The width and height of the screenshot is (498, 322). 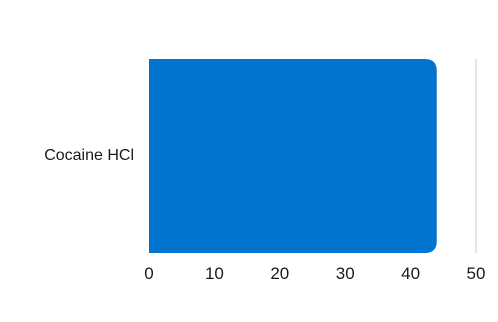 I want to click on category-labels: Cocaine HCl, so click(x=89, y=155).